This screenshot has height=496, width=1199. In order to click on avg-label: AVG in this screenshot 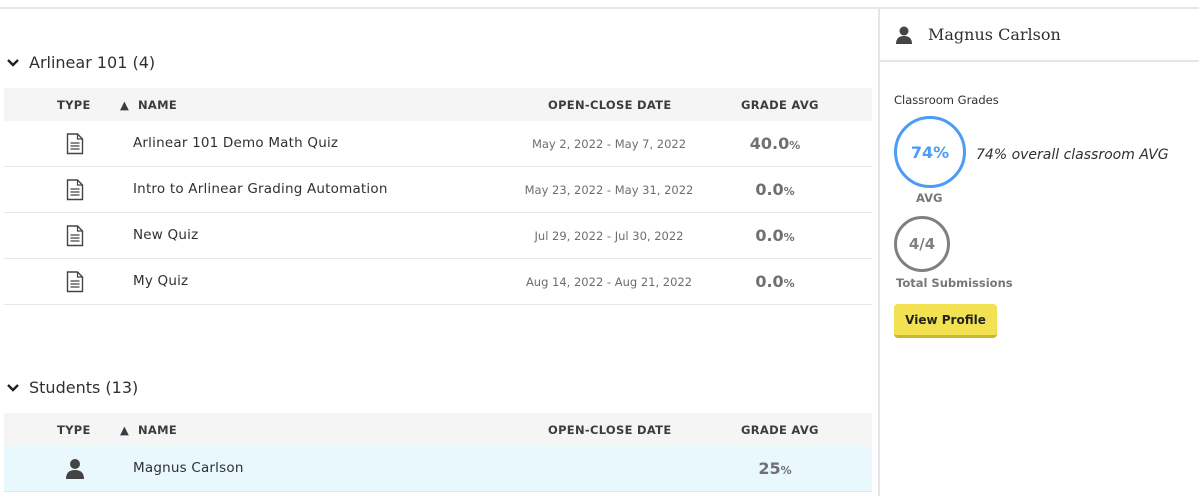, I will do `click(929, 198)`.